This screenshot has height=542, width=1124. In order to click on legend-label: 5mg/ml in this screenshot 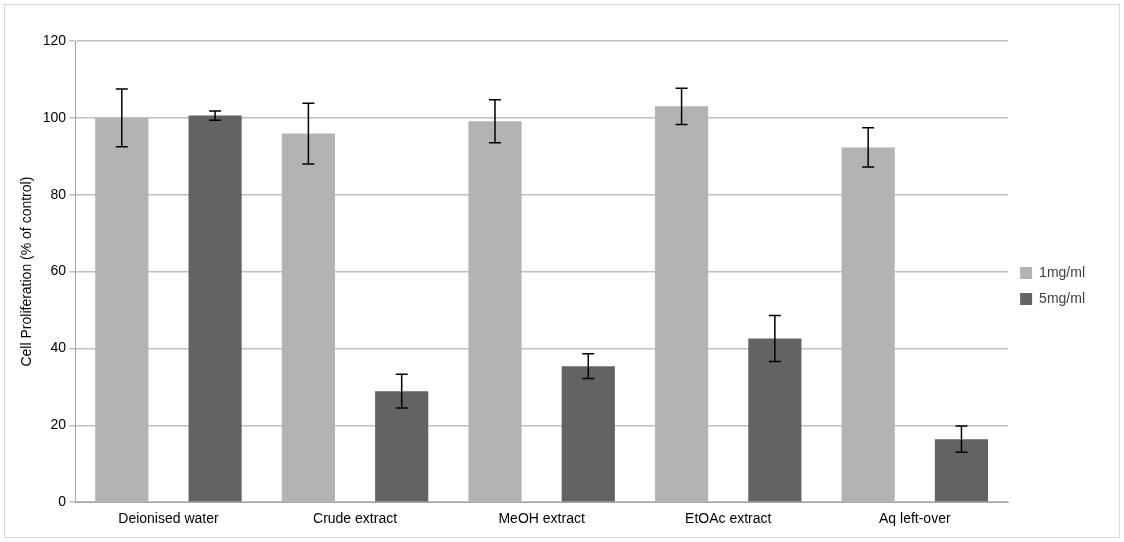, I will do `click(1062, 297)`.